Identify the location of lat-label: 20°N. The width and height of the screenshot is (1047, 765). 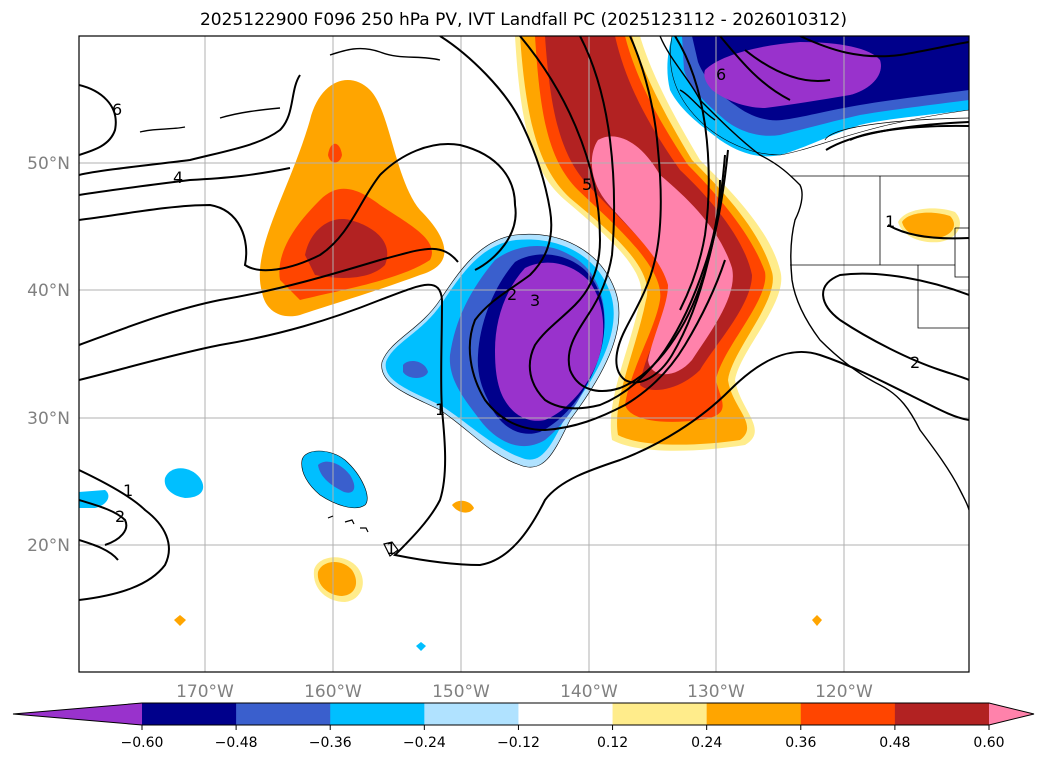
(48, 546).